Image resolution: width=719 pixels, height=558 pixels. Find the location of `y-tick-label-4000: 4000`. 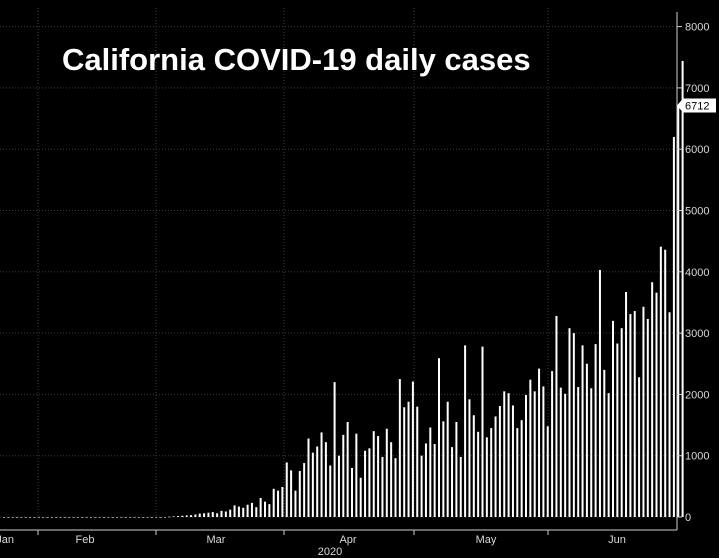

y-tick-label-4000: 4000 is located at coordinates (697, 273).